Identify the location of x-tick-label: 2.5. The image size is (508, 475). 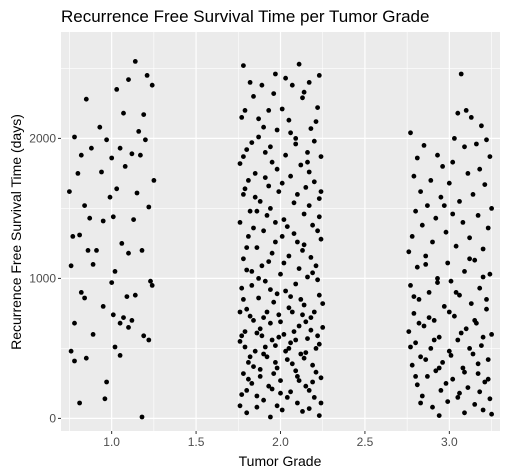
(365, 442).